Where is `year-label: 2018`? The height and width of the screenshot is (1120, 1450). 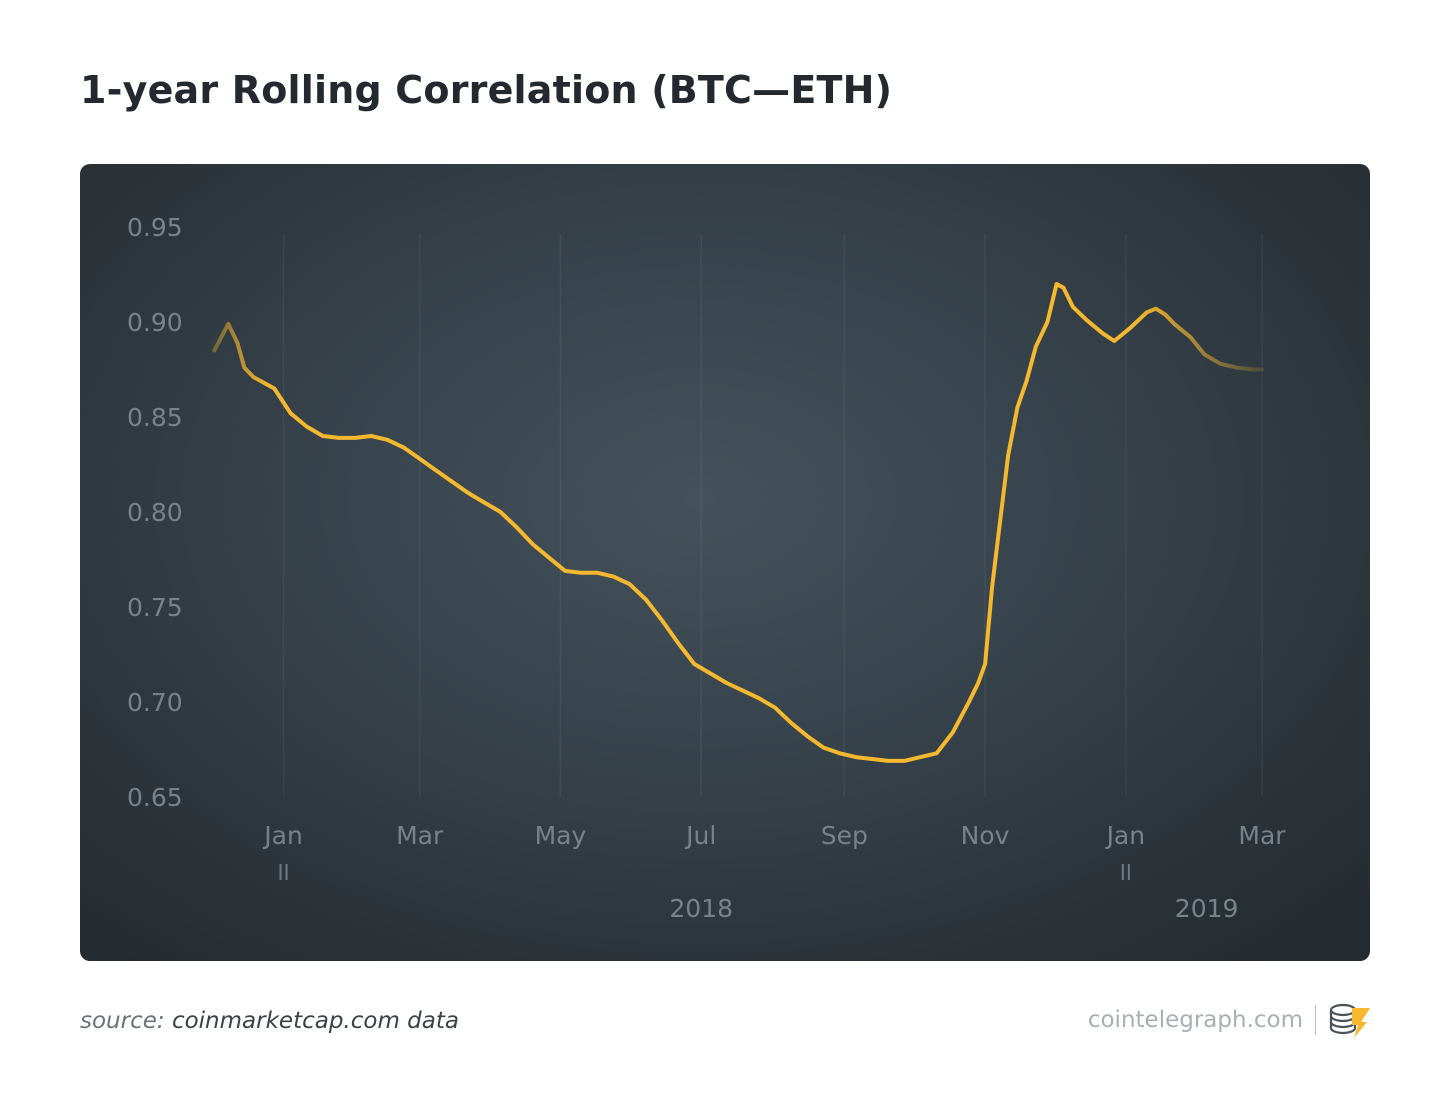
year-label: 2018 is located at coordinates (701, 908).